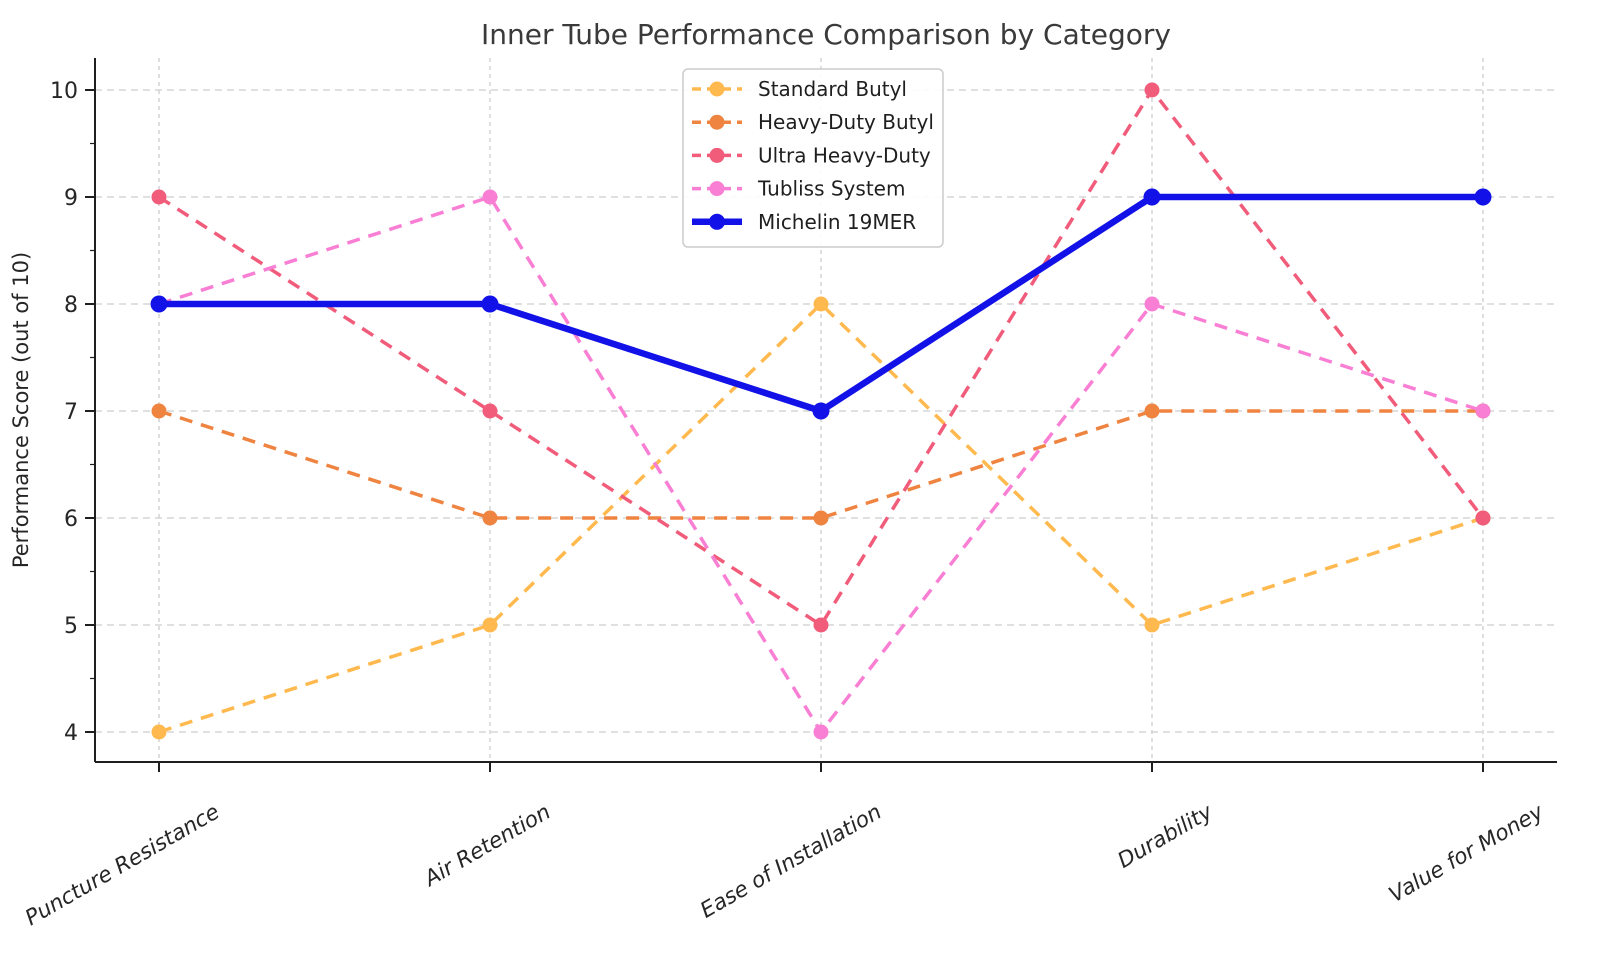 This screenshot has width=1600, height=959. Describe the element at coordinates (71, 198) in the screenshot. I see `y-tick-label: 9` at that location.